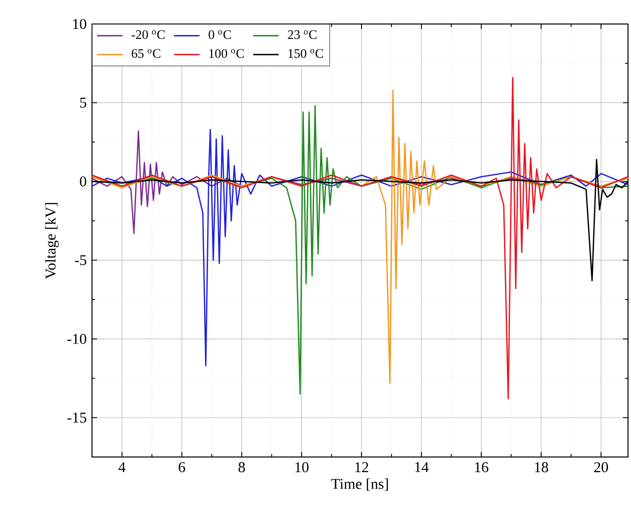  Describe the element at coordinates (80, 260) in the screenshot. I see `y-tick-label: -5` at that location.